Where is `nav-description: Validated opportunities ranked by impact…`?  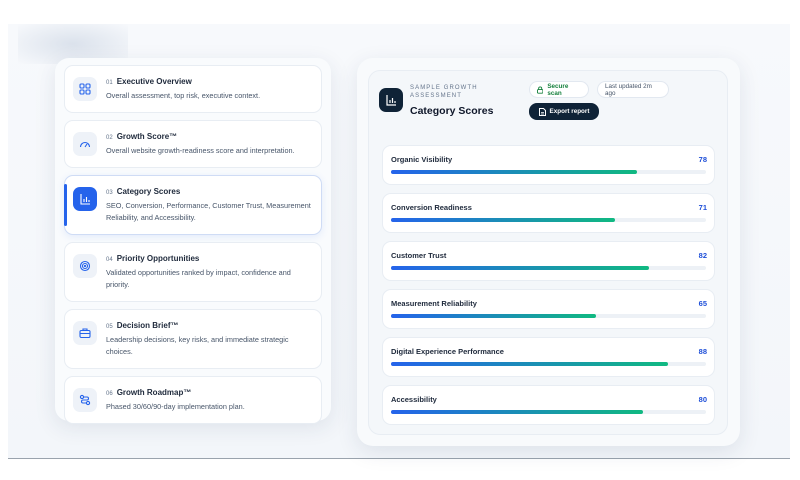 nav-description: Validated opportunities ranked by impact… is located at coordinates (198, 278).